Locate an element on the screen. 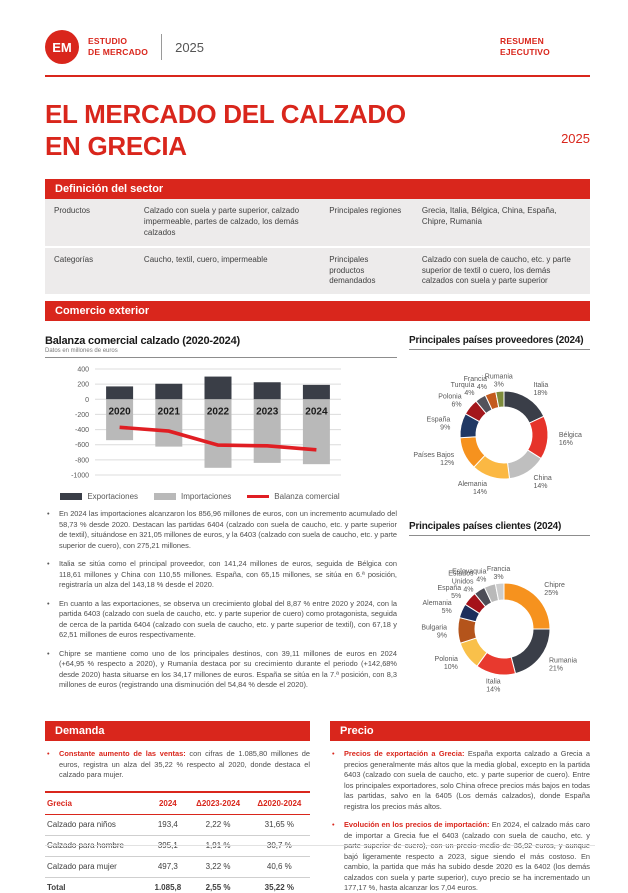 The height and width of the screenshot is (893, 628). title-block: EL MERCADO DEL CALZADO EN GRECIA 2025 is located at coordinates (317, 130).